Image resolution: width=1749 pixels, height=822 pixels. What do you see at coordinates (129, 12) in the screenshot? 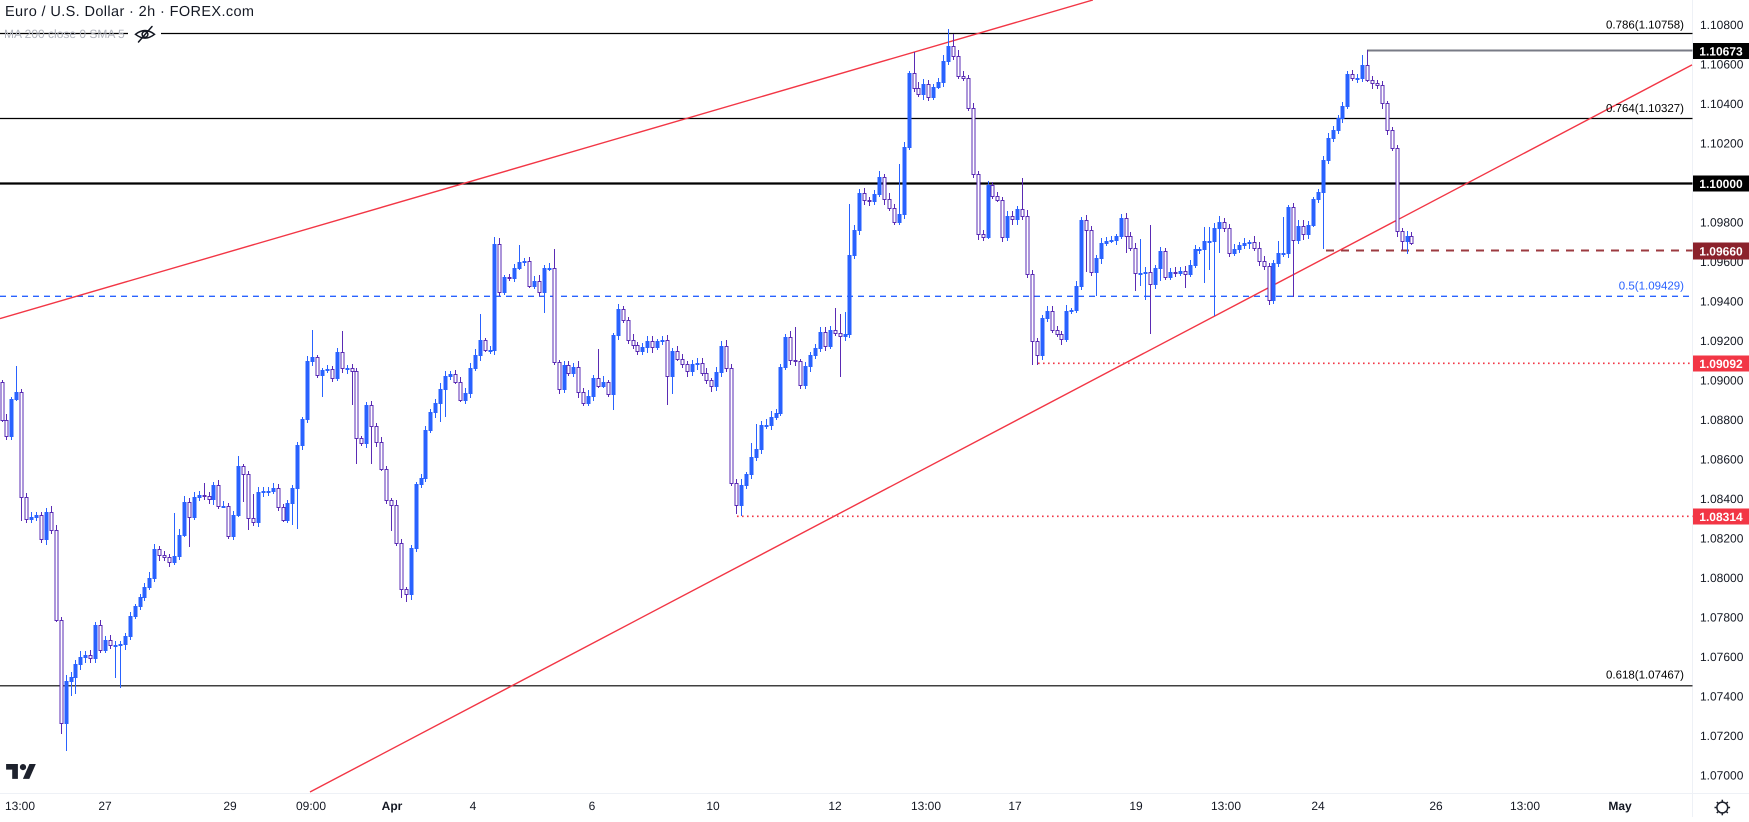
I see `svg-text:Euro / U.S. Dollar · 2h · FORE: Euro / U.S. Dollar · 2h · FOREX.com` at bounding box center [129, 12].